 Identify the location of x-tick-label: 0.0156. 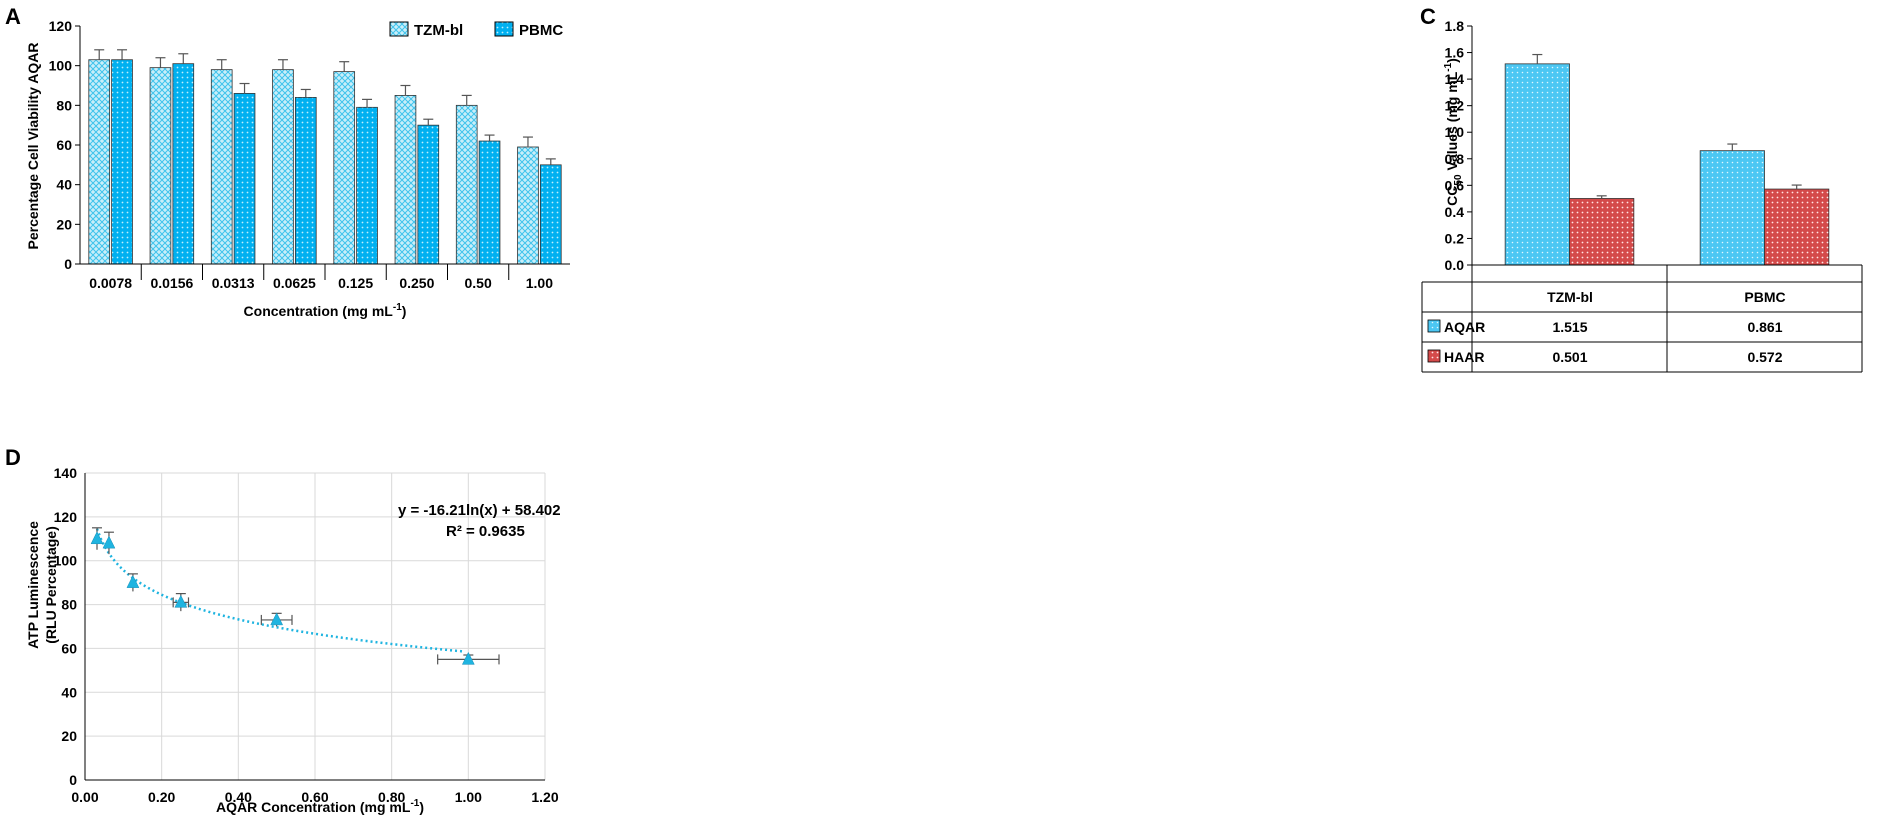
(171, 283).